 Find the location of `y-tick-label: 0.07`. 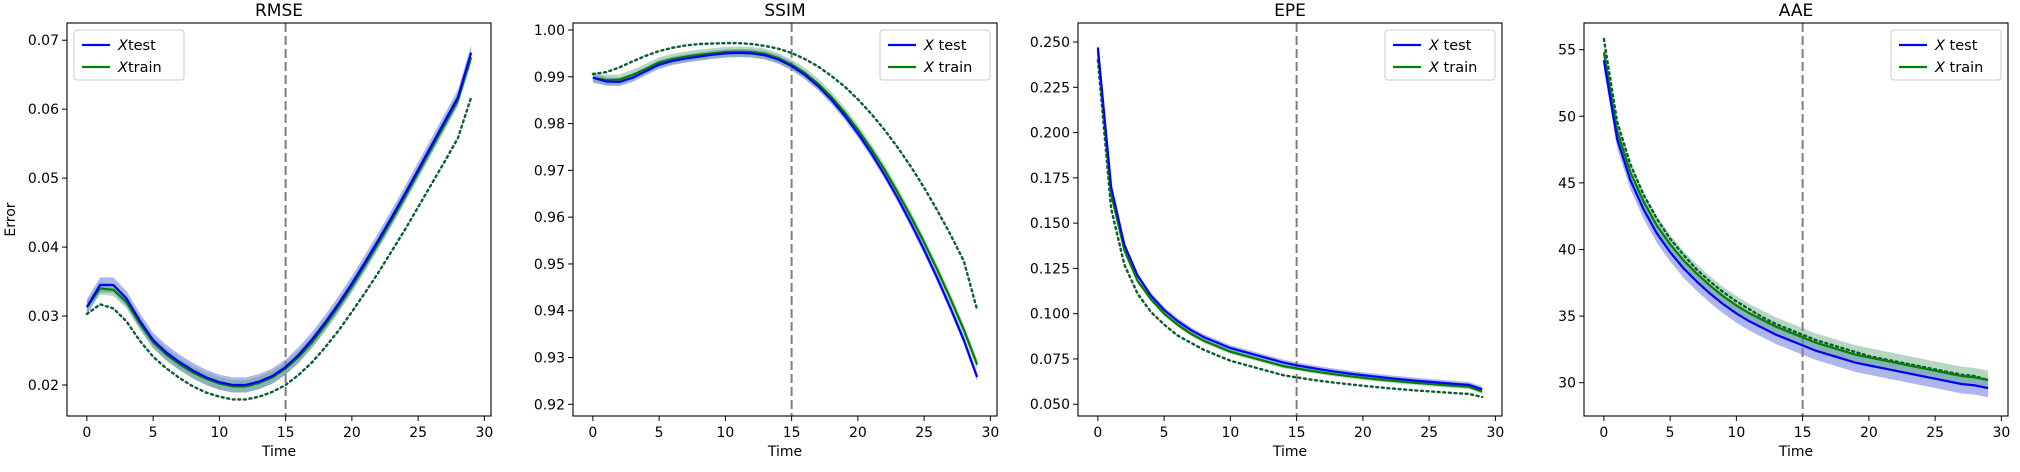

y-tick-label: 0.07 is located at coordinates (43, 41).